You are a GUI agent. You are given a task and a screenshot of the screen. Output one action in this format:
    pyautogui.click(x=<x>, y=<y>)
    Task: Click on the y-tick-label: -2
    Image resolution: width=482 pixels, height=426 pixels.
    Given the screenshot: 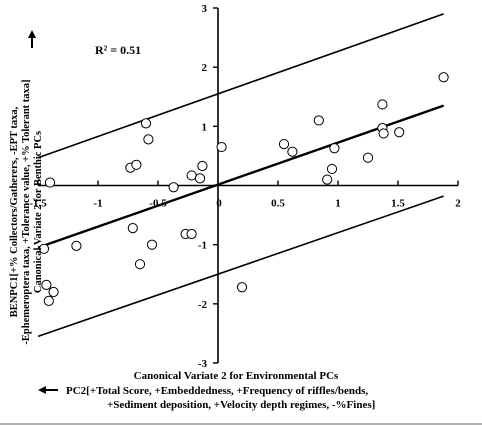 What is the action you would take?
    pyautogui.click(x=203, y=305)
    